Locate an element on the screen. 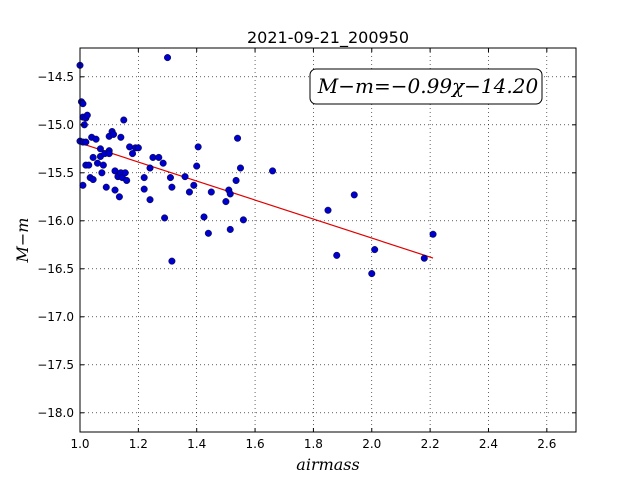 This screenshot has width=640, height=480. x-tick-label: 1.4 is located at coordinates (196, 444).